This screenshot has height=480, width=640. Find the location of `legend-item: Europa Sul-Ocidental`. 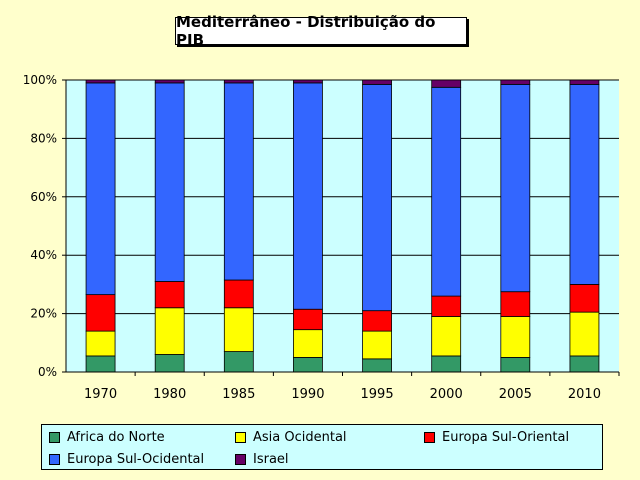

legend-item: Europa Sul-Ocidental is located at coordinates (126, 459).